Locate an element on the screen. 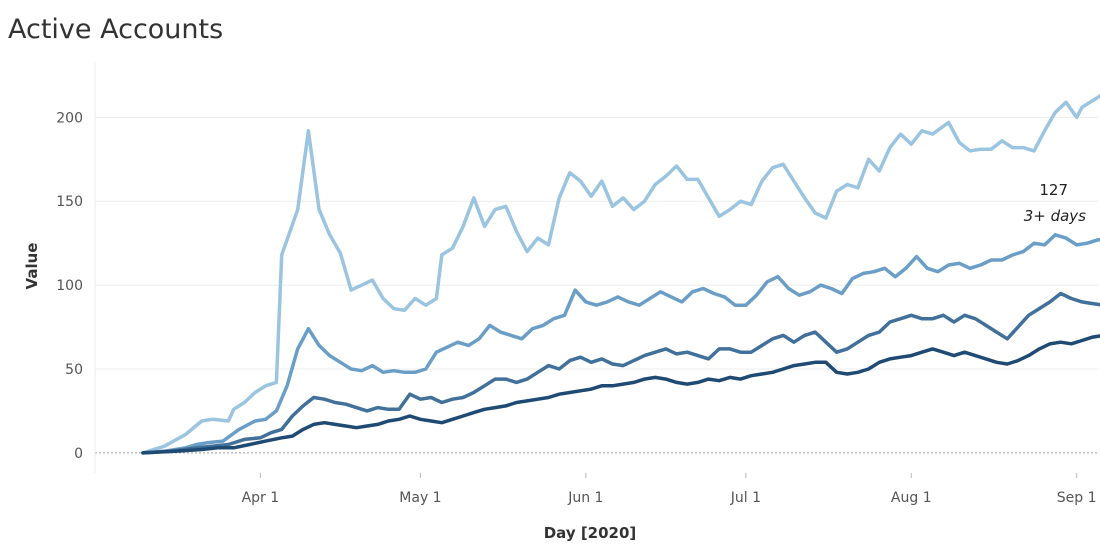 This screenshot has width=1100, height=559. annotation-value: 127 is located at coordinates (1053, 190).